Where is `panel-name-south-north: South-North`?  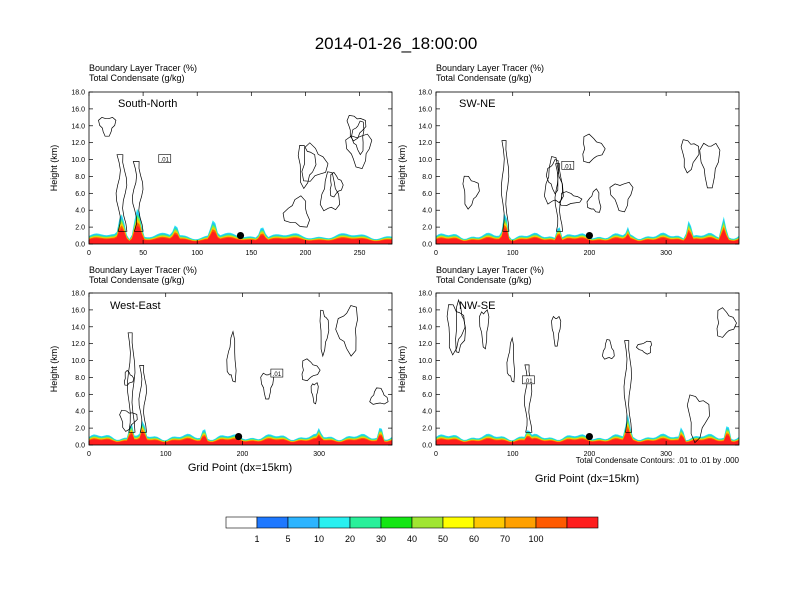
panel-name-south-north: South-North is located at coordinates (147, 104).